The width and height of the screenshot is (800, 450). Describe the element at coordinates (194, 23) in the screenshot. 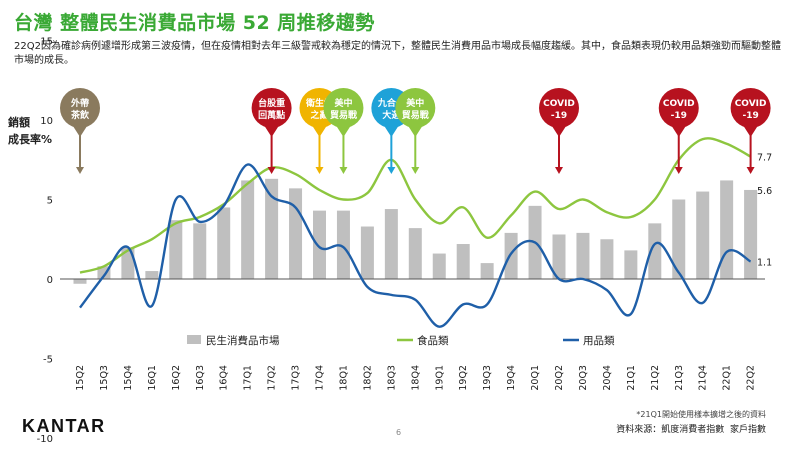

I see `page-title: 台灣 整體民生消費品市場 52 周推移趨勢` at that location.